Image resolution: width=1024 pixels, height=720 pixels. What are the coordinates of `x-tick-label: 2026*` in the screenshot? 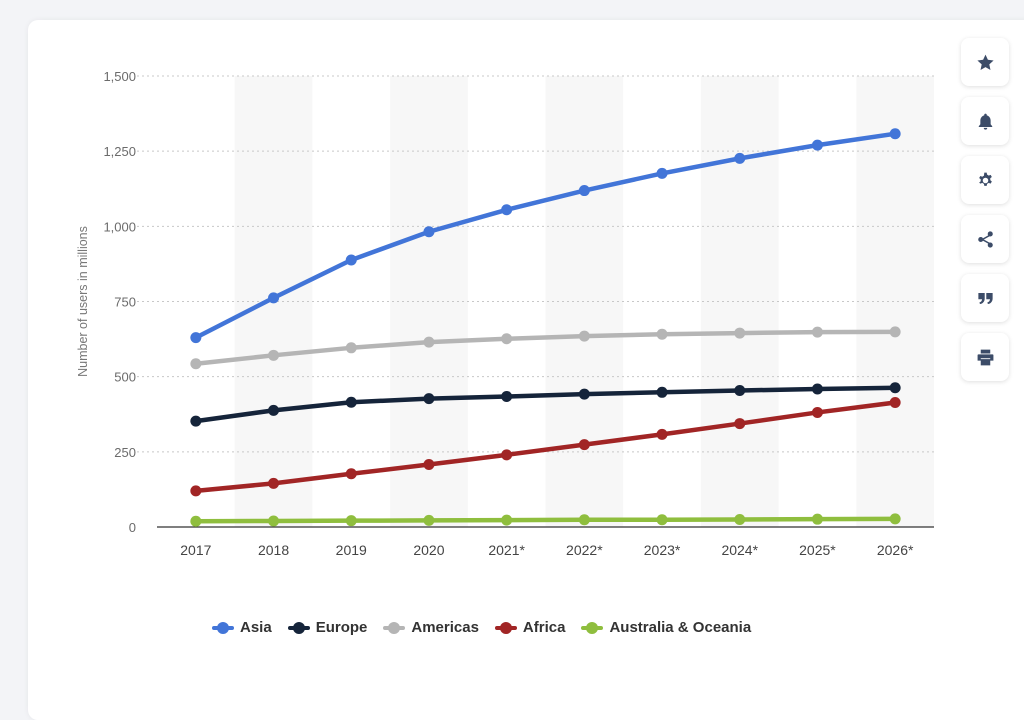 It's located at (895, 550).